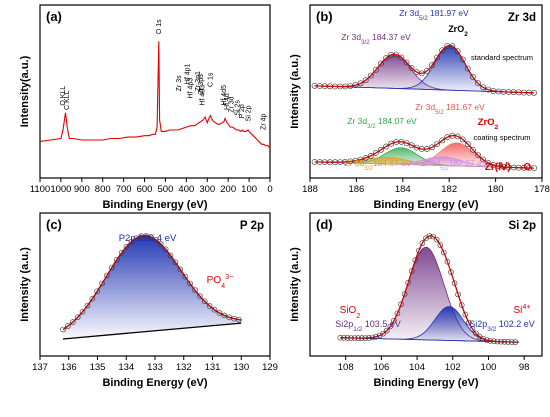 The image size is (550, 417). Describe the element at coordinates (383, 324) in the screenshot. I see `peak-label-si2p12-part: 103.5 eV` at that location.